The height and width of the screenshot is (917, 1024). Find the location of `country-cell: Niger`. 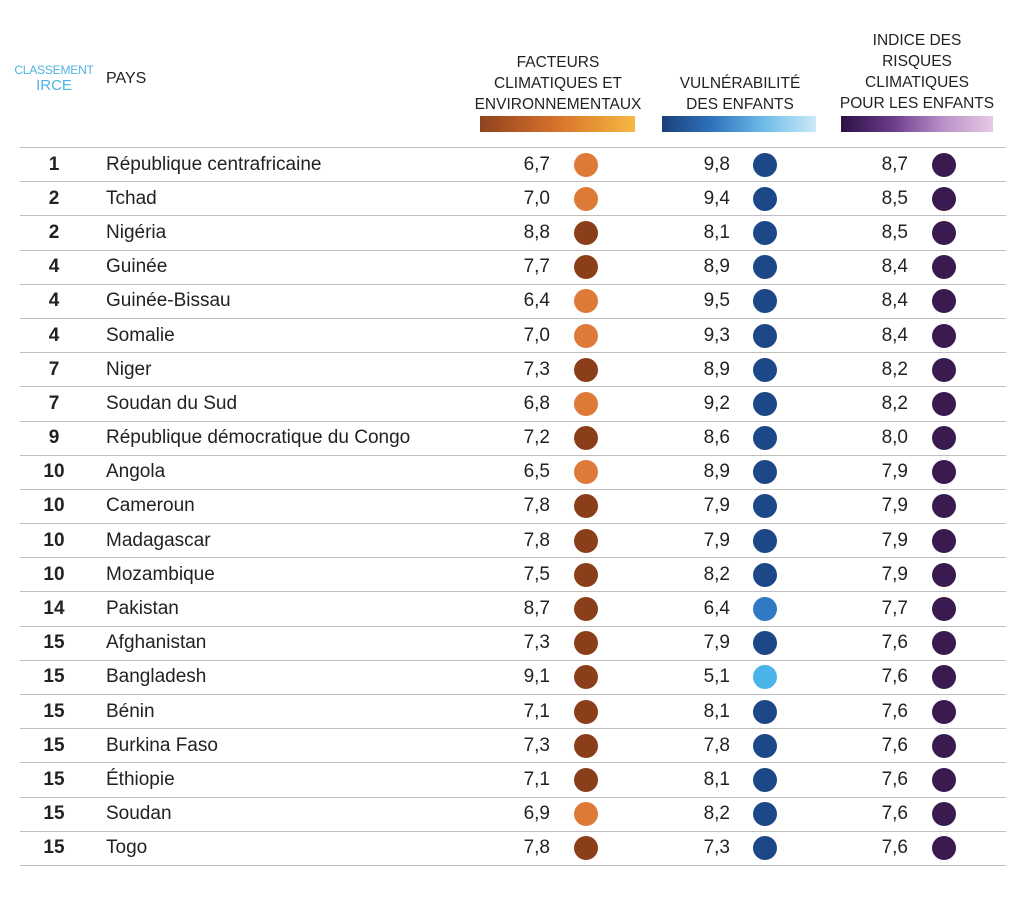

country-cell: Niger is located at coordinates (129, 369).